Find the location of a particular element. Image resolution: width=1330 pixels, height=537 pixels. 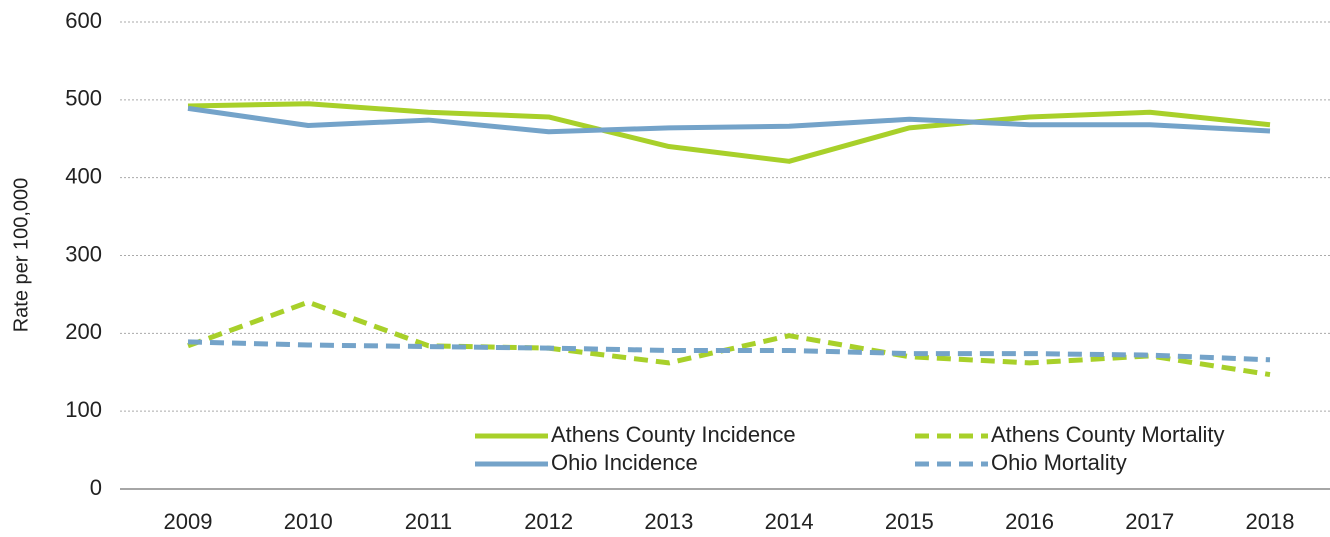

legend-label: Ohio Mortality is located at coordinates (1059, 462).